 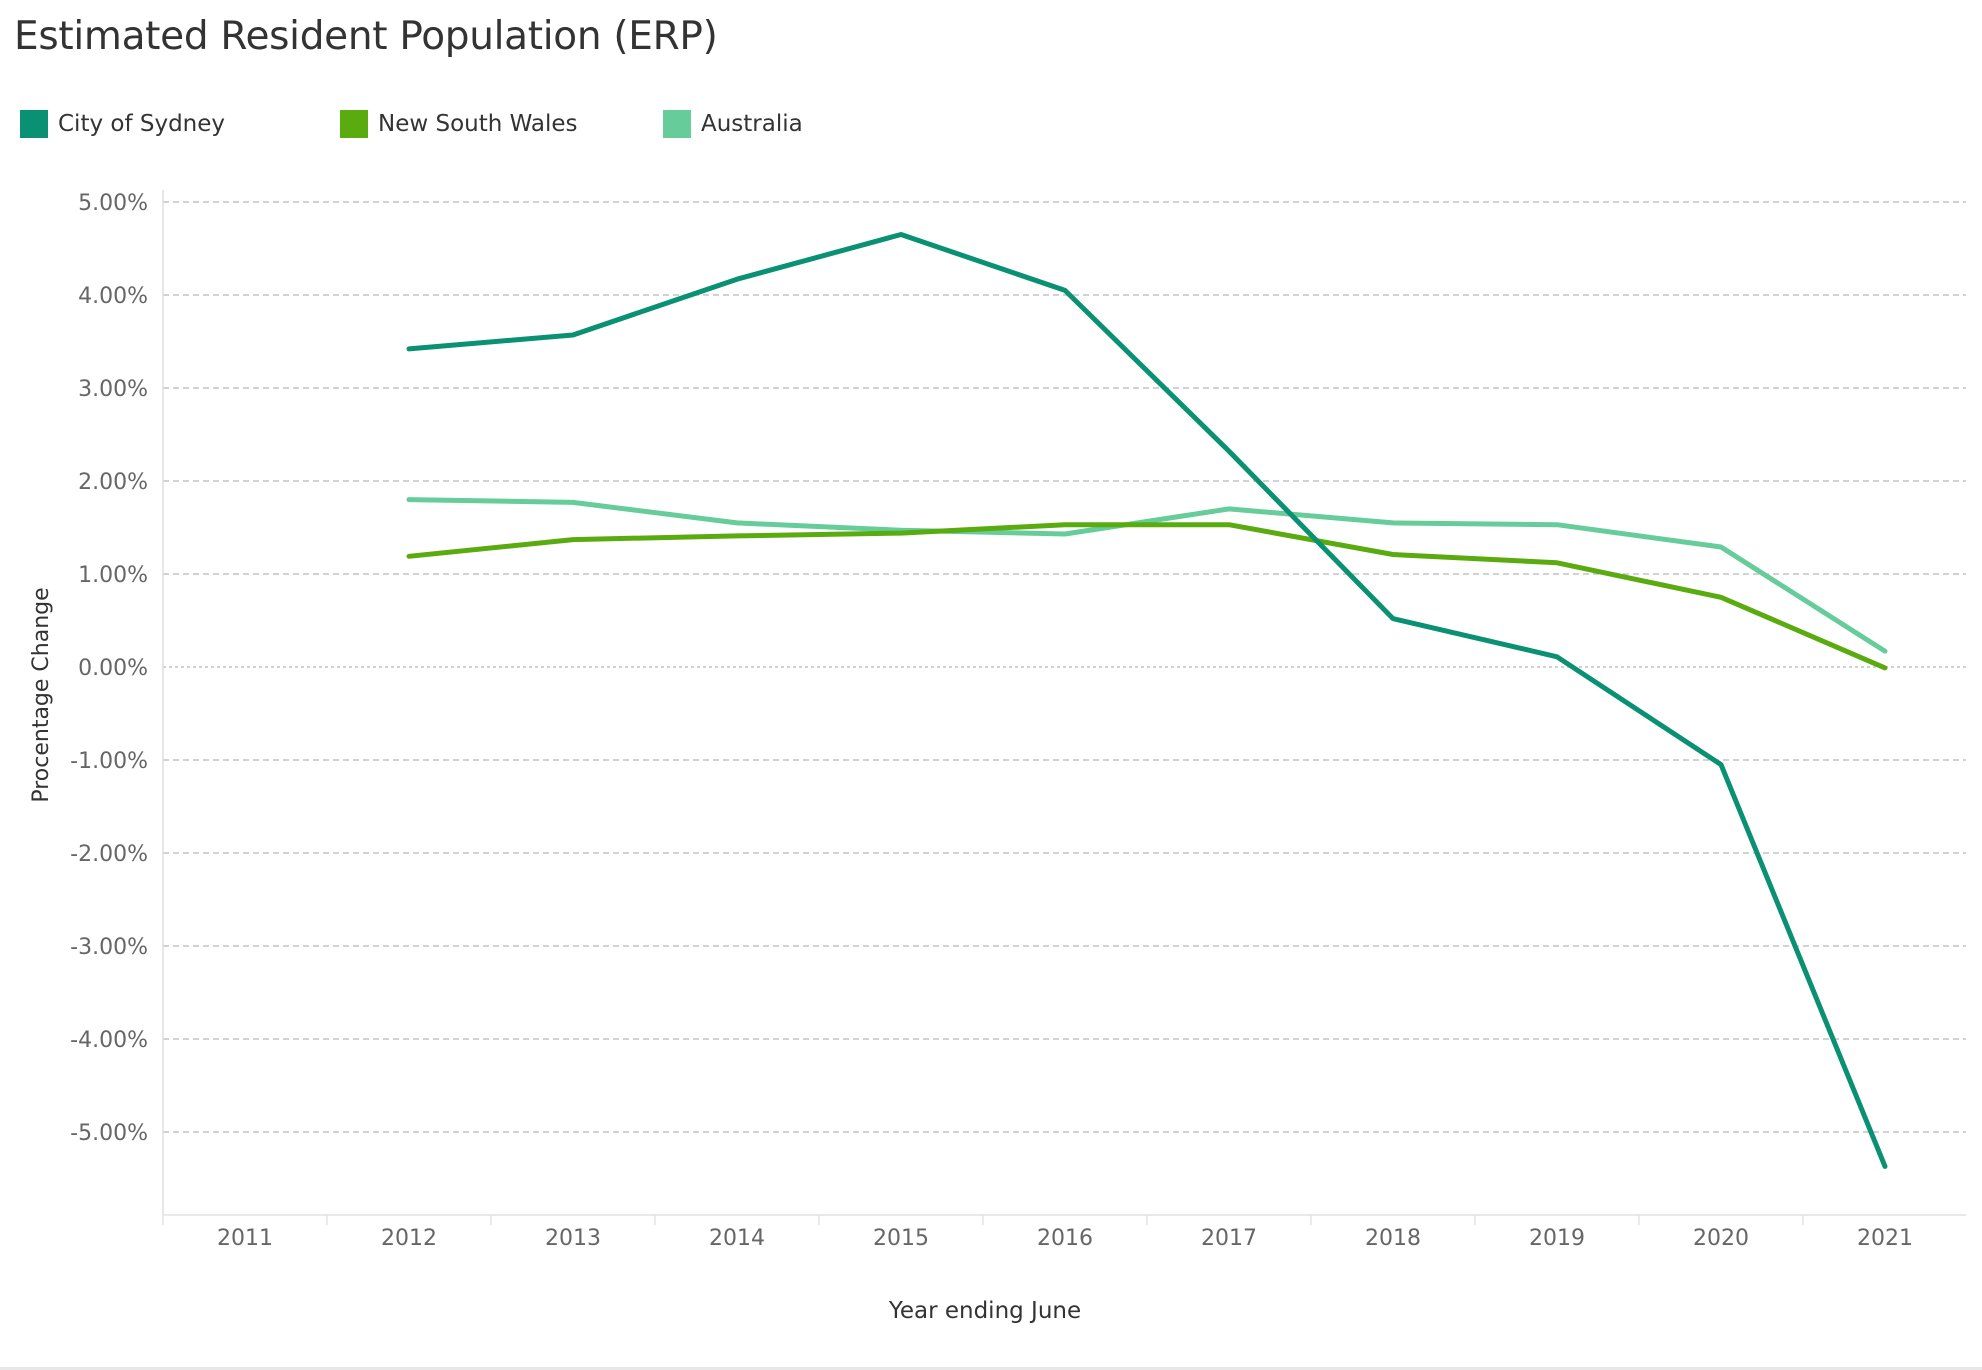 What do you see at coordinates (478, 124) in the screenshot?
I see `legend-label-new-south-wales: New South Wales` at bounding box center [478, 124].